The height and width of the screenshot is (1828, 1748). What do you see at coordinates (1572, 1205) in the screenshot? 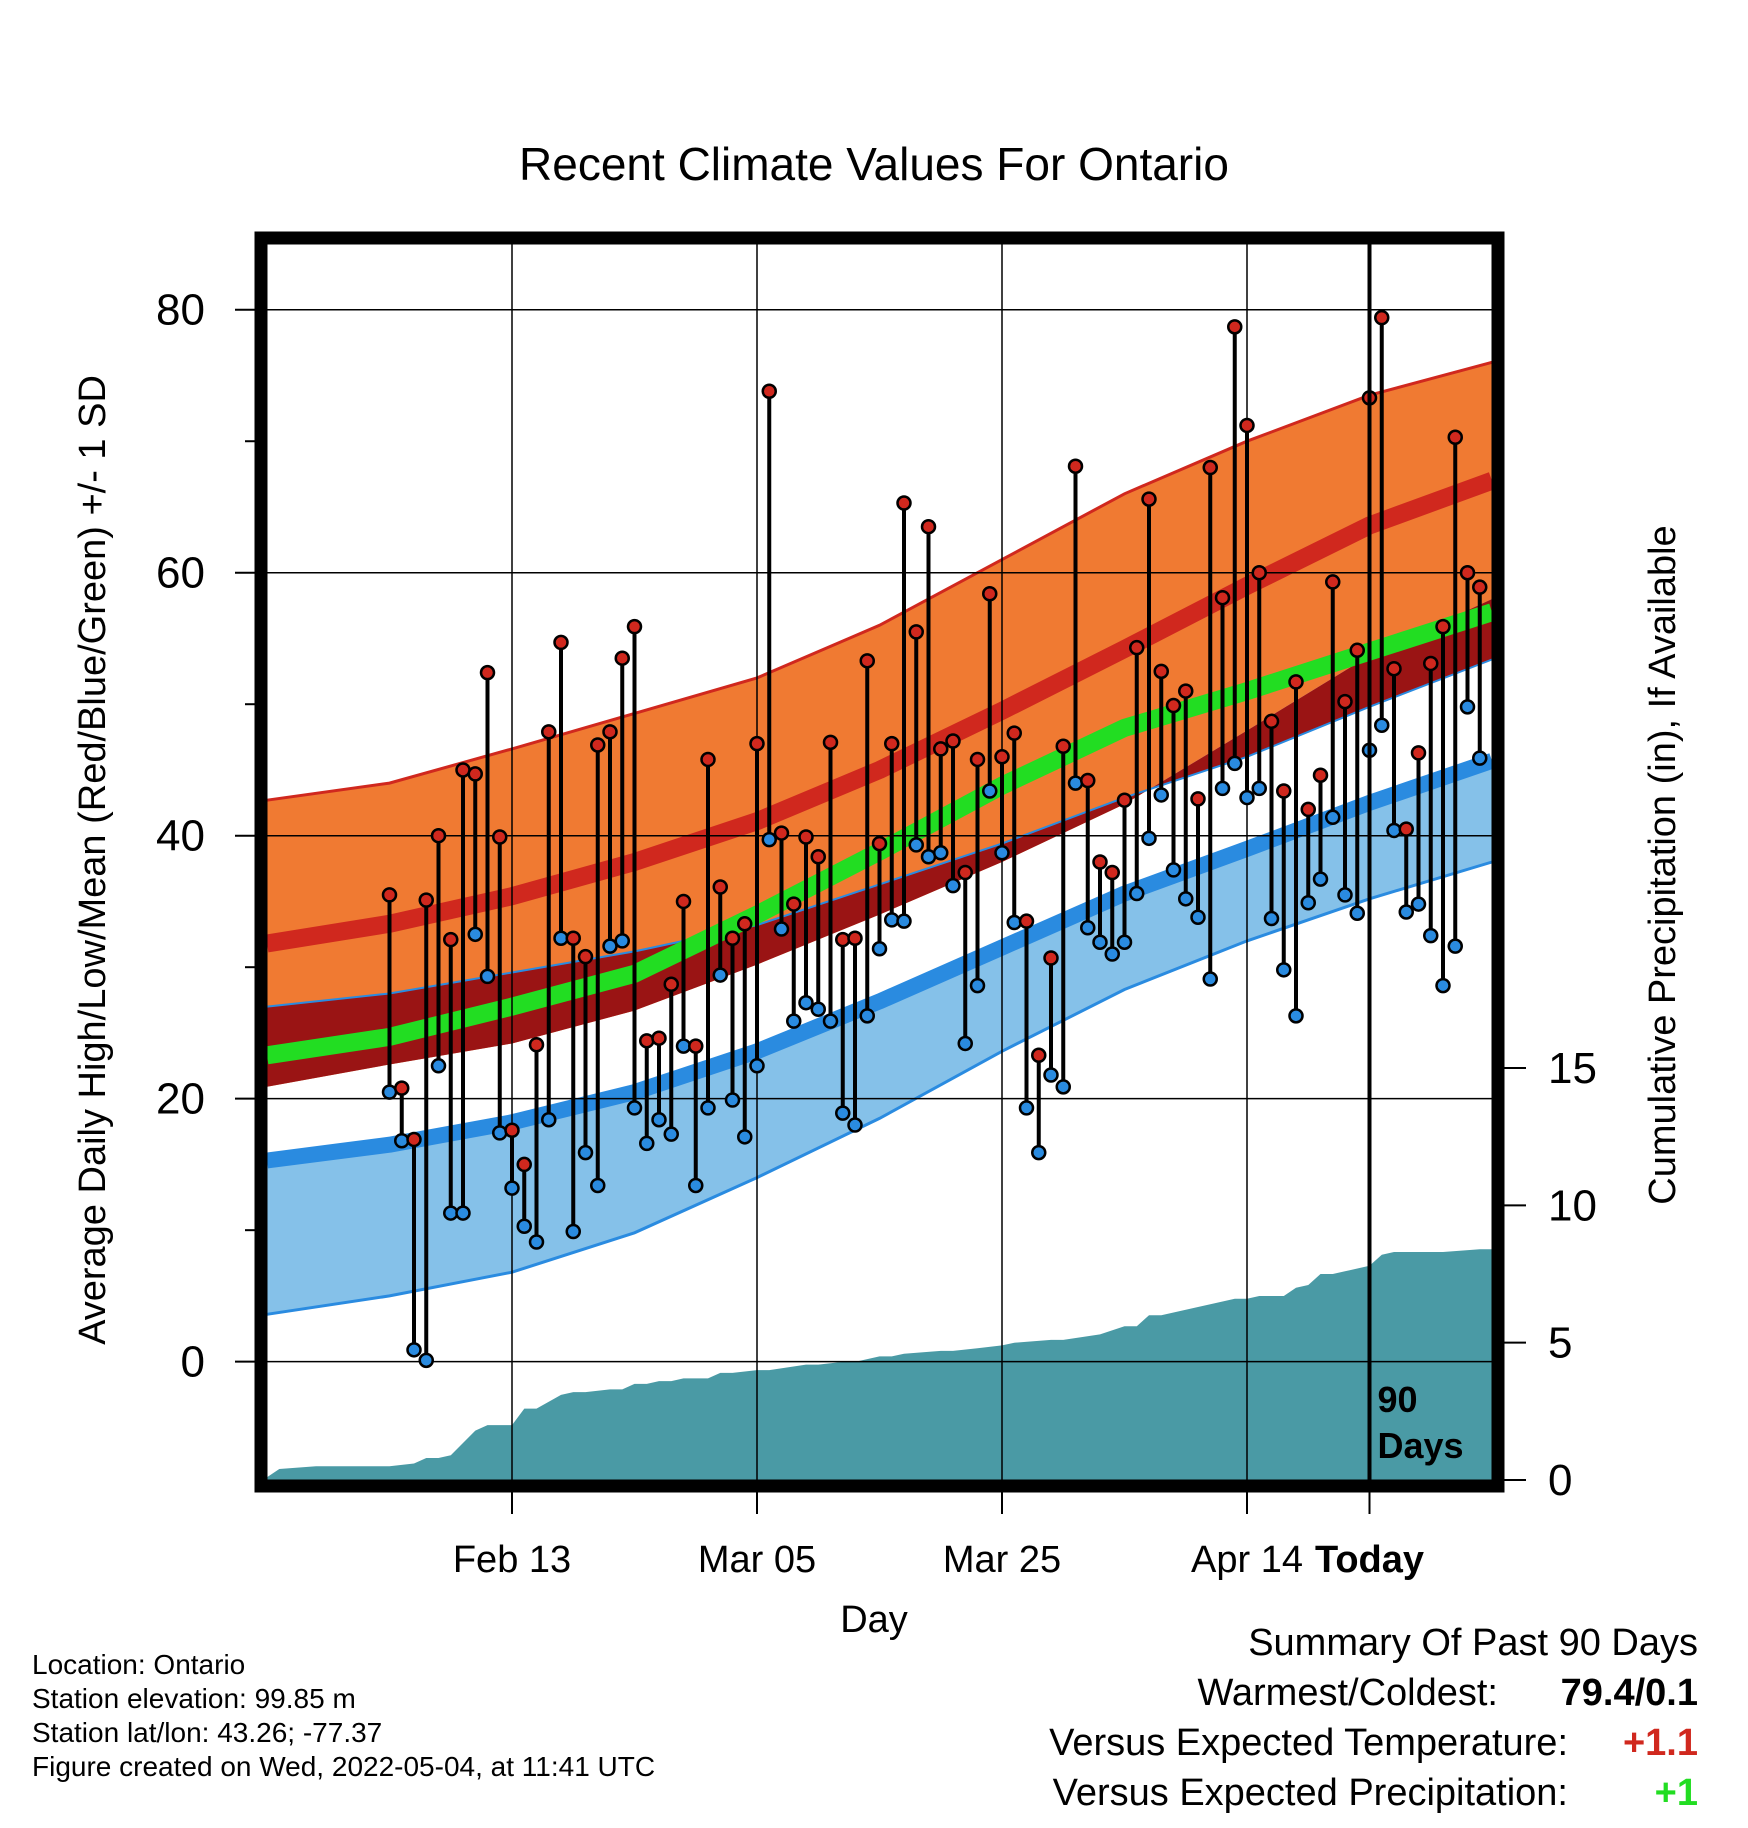
I see `y2-tick-label: 10` at bounding box center [1572, 1205].